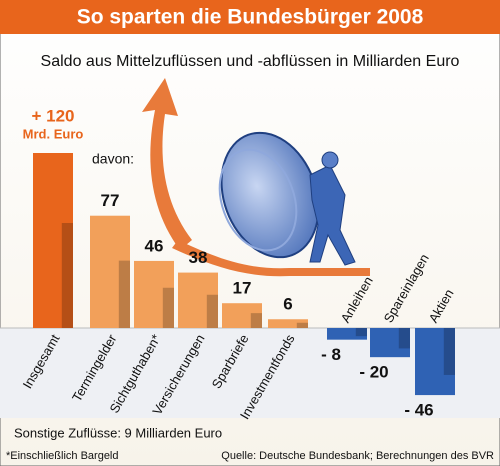  I want to click on value-label: + 120, so click(52, 115).